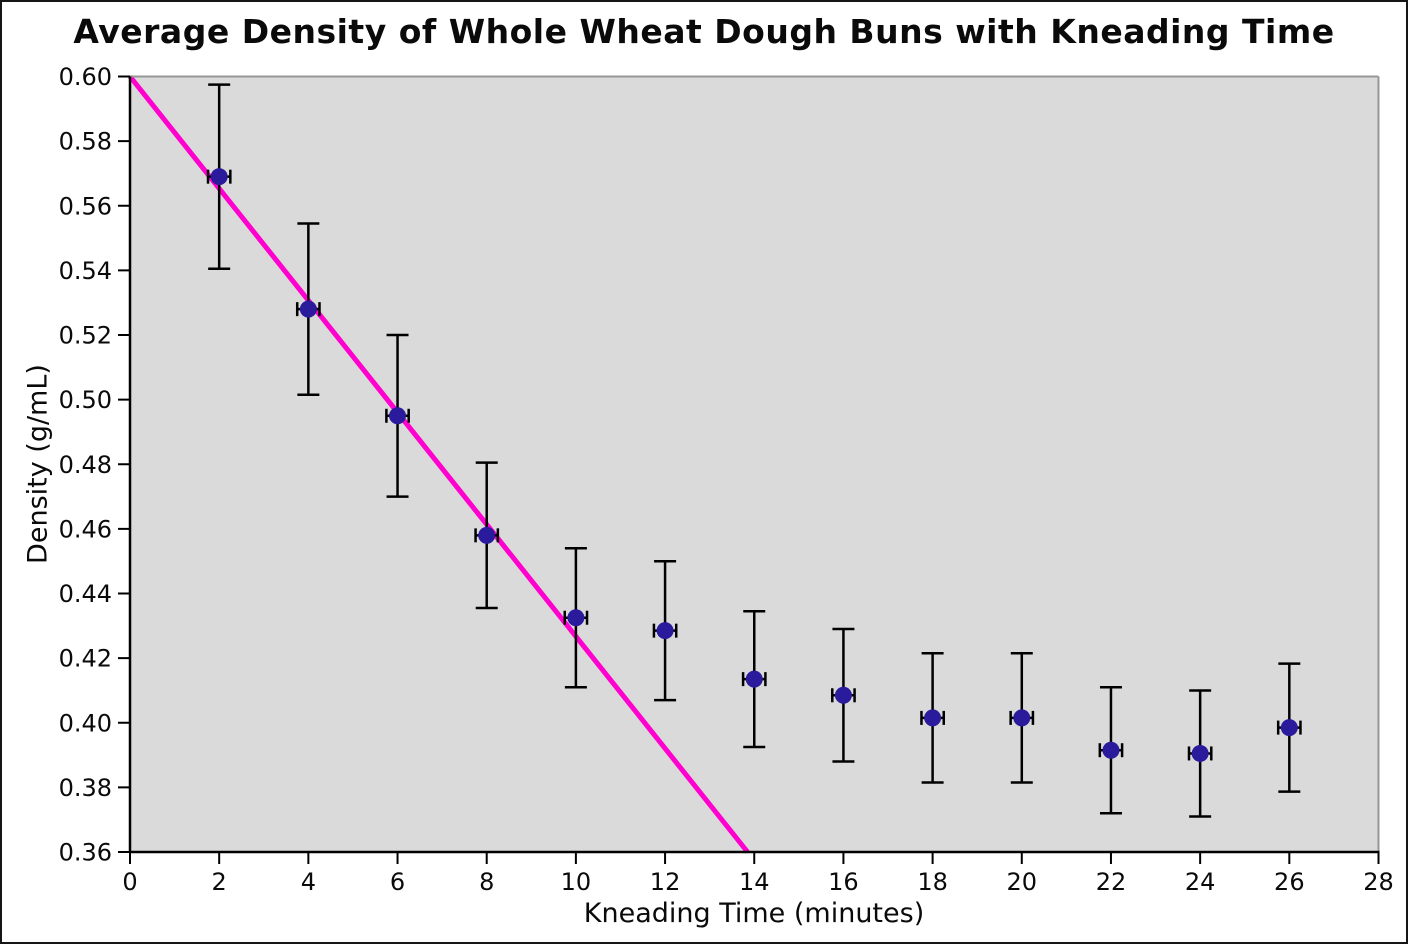  Describe the element at coordinates (85, 206) in the screenshot. I see `y-tick-label: 0.56` at that location.